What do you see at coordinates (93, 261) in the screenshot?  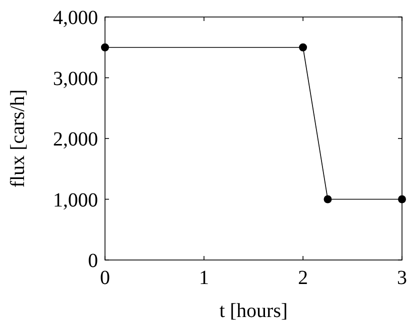 I see `y-tick-label: 0` at bounding box center [93, 261].